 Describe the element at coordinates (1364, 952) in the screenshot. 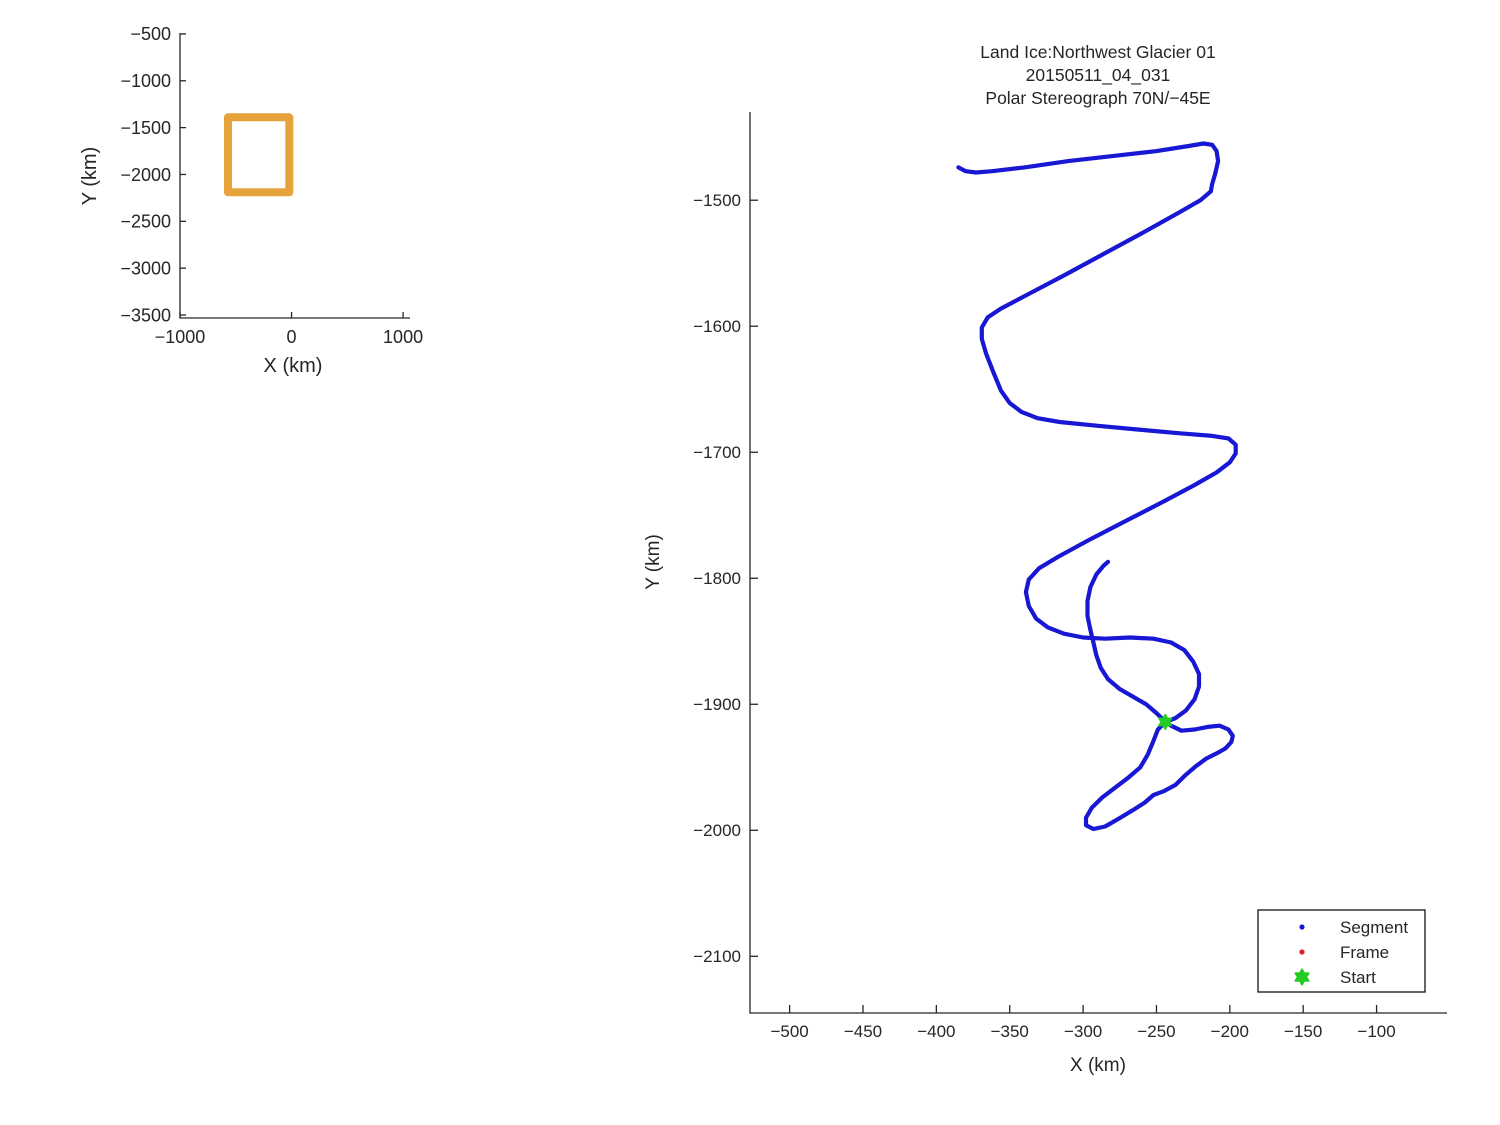

I see `legend-item-label: Frame` at that location.